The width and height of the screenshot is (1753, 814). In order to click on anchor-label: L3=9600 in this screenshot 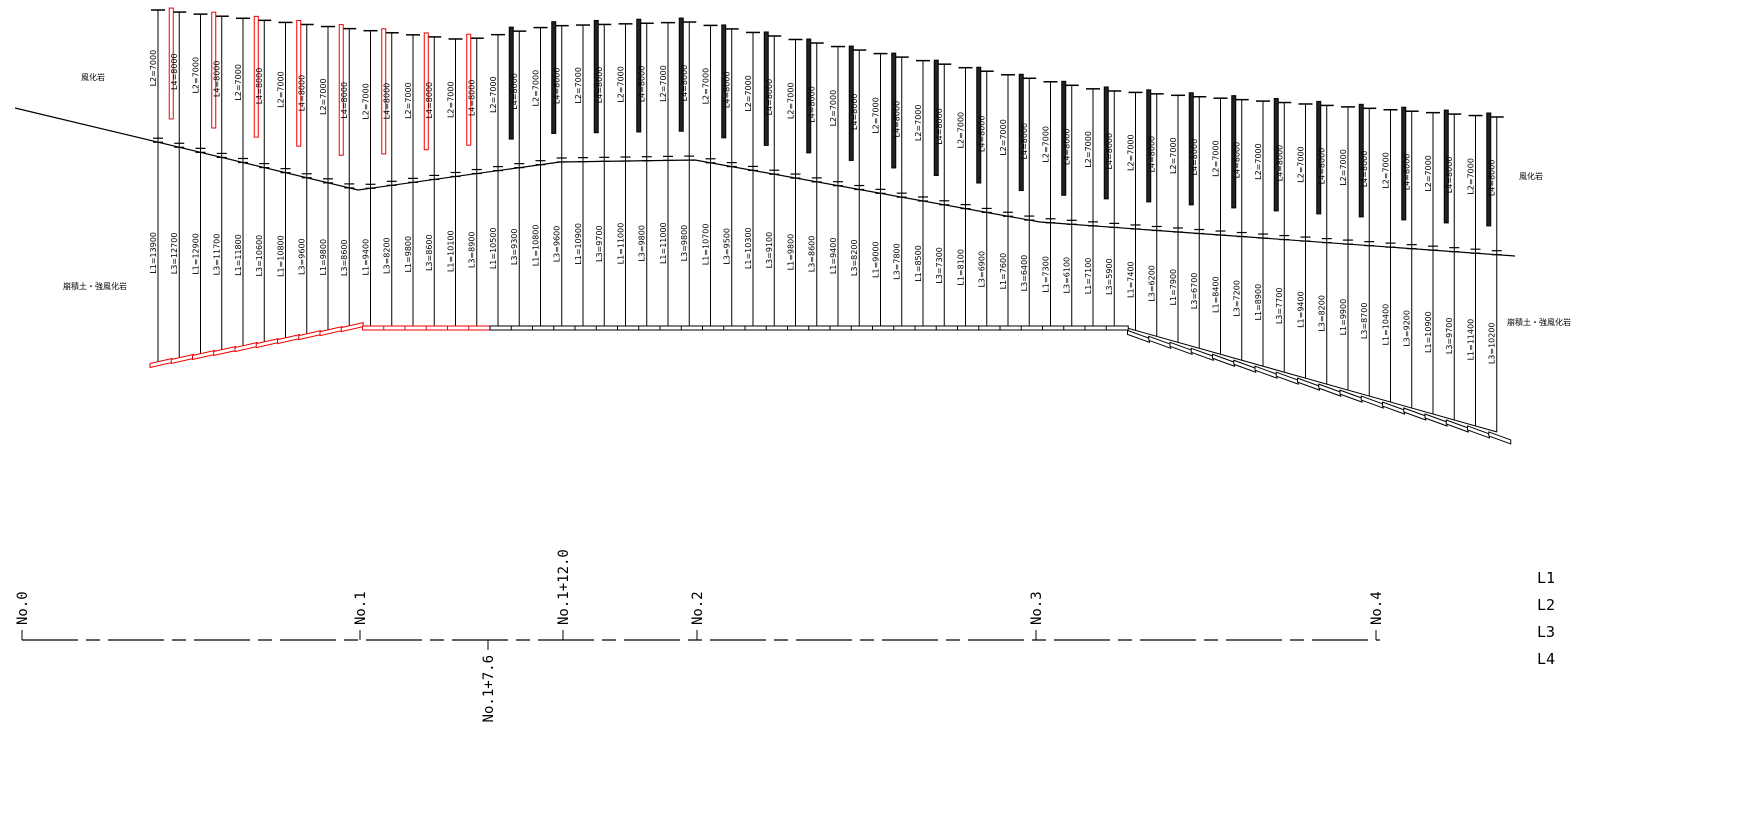, I will do `click(302, 256)`.